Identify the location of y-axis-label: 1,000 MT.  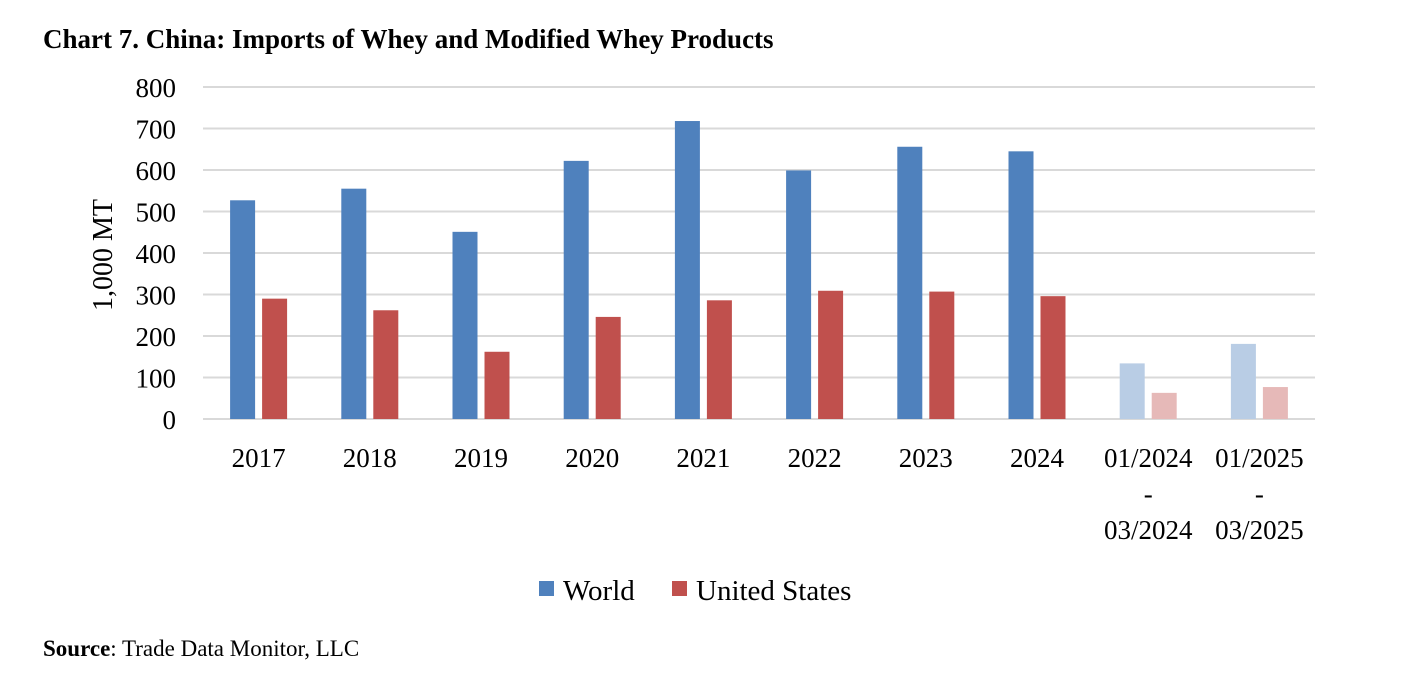
(103, 255).